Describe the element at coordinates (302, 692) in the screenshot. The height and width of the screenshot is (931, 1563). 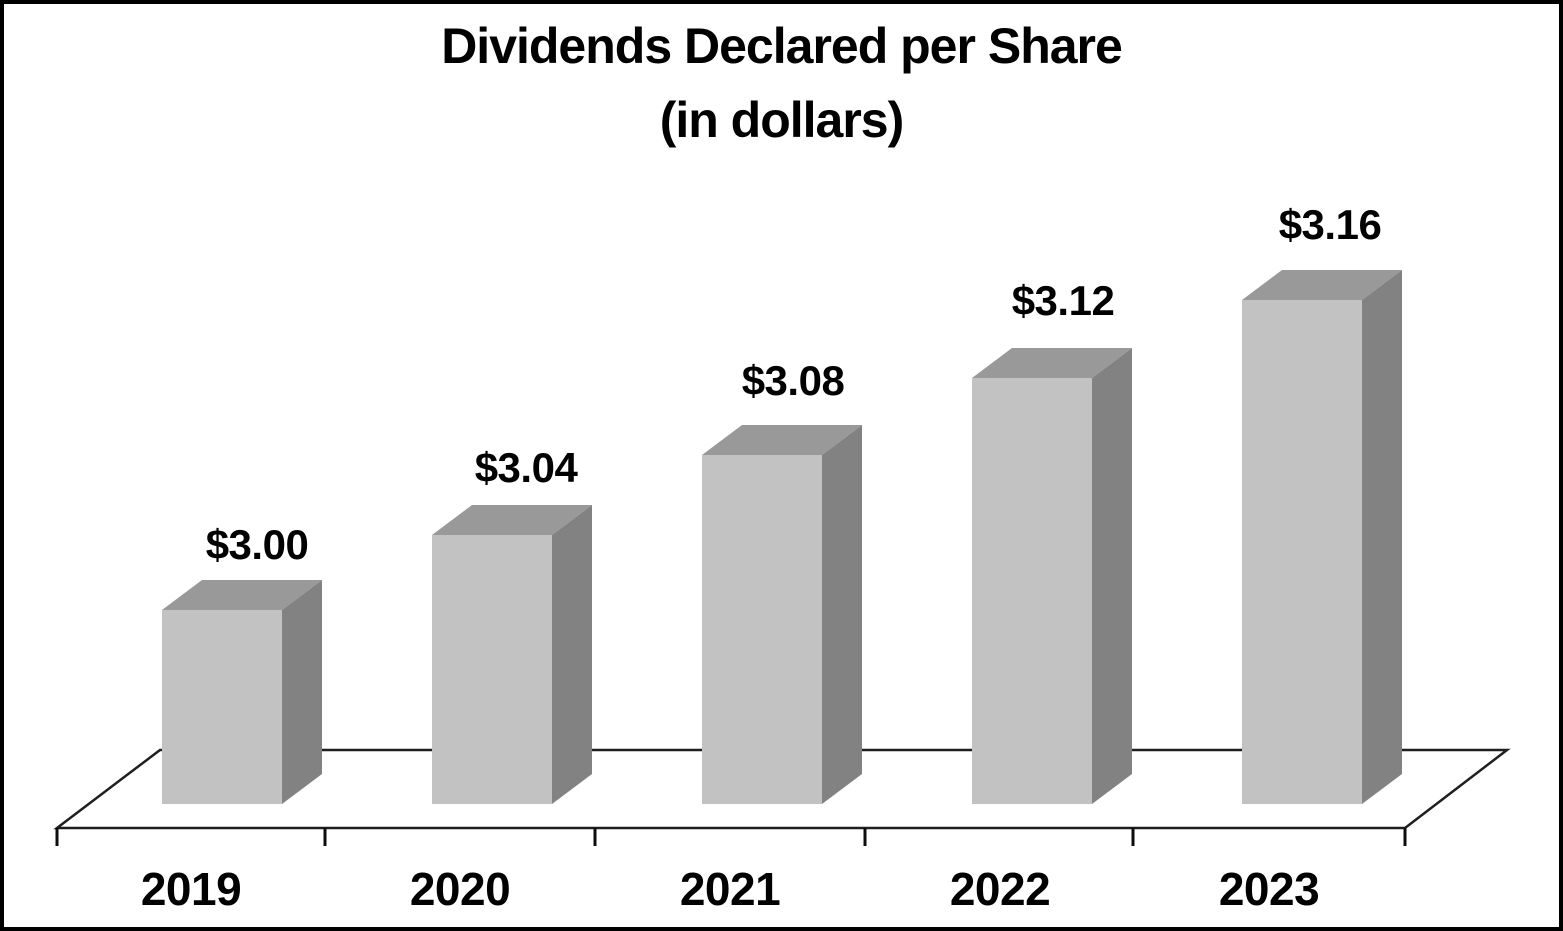
I see `bar-2019-side-face` at that location.